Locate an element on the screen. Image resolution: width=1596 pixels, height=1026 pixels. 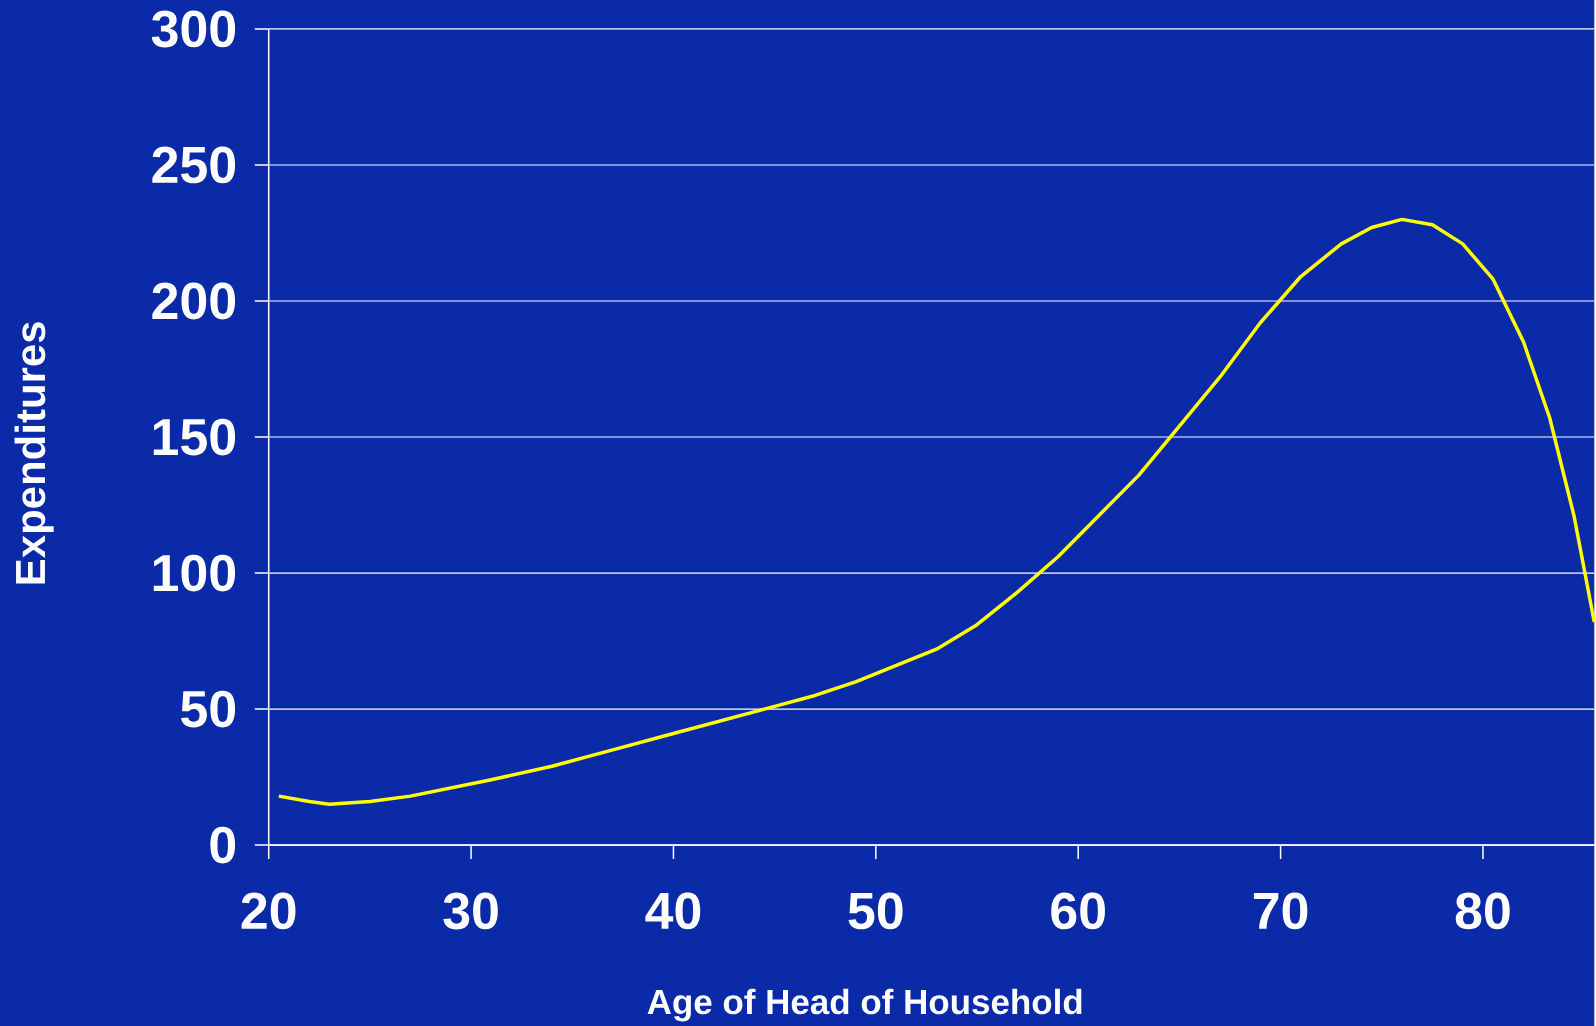
y-tick-label: 0 is located at coordinates (223, 845).